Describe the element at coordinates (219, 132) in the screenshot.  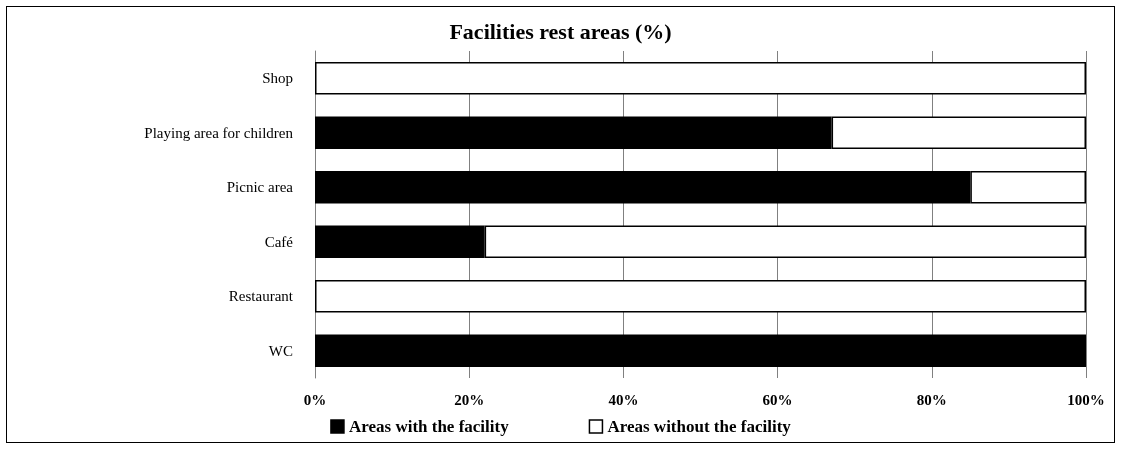
I see `y-tick-label: Playing area for children` at that location.